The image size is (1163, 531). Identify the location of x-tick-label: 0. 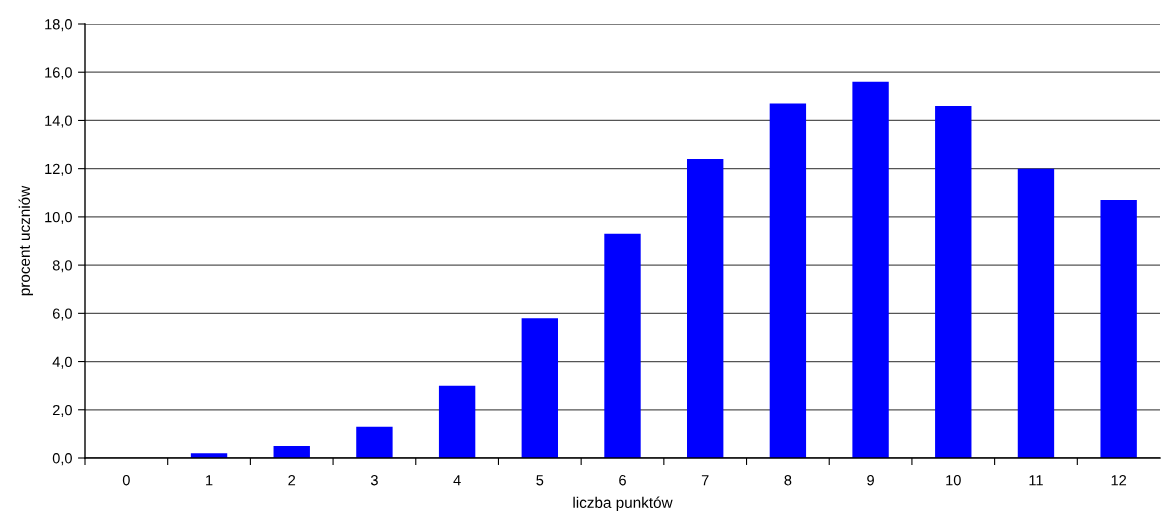
(126, 480).